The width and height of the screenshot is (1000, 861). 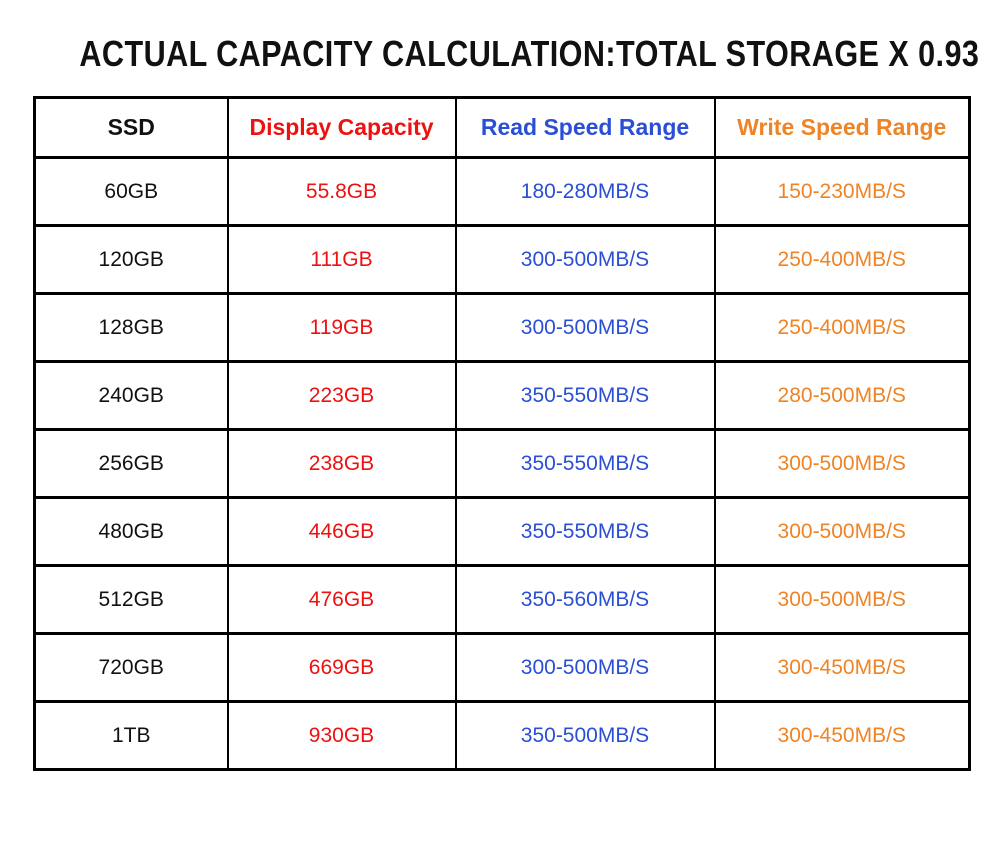 What do you see at coordinates (341, 327) in the screenshot?
I see `cell-display-capacity: 119GB` at bounding box center [341, 327].